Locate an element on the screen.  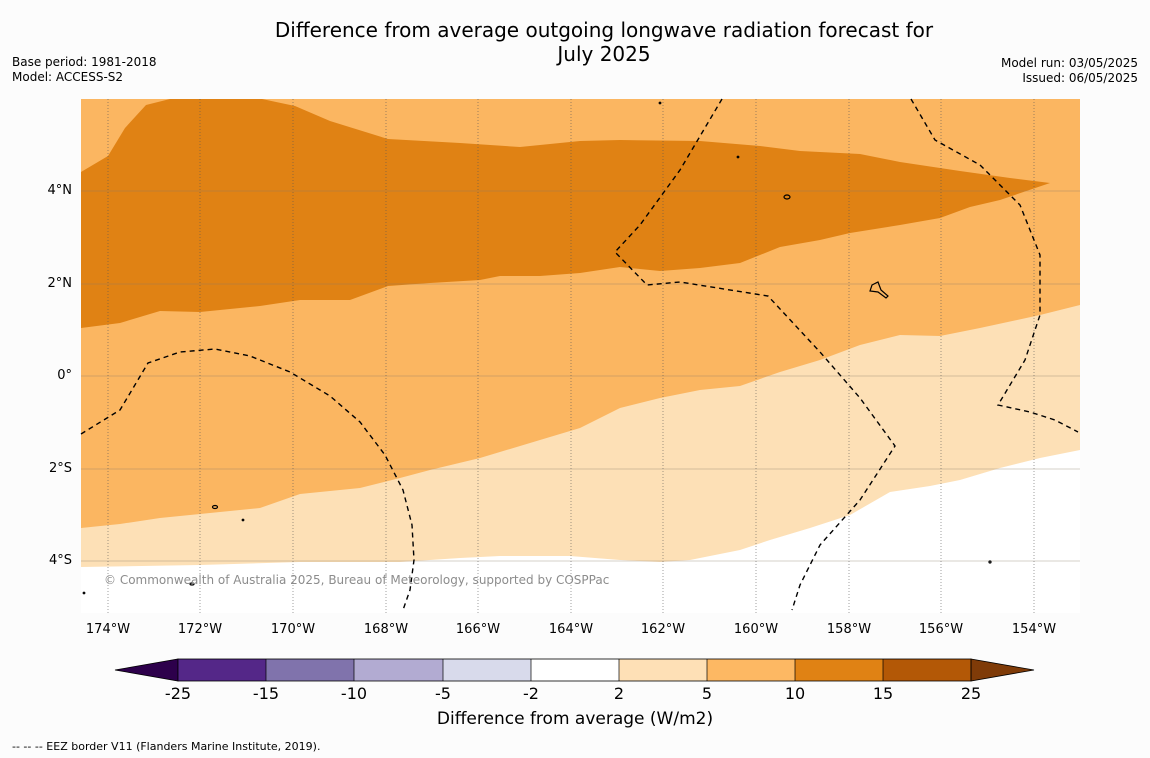
lon-label-154w: 154°W is located at coordinates (1034, 629).